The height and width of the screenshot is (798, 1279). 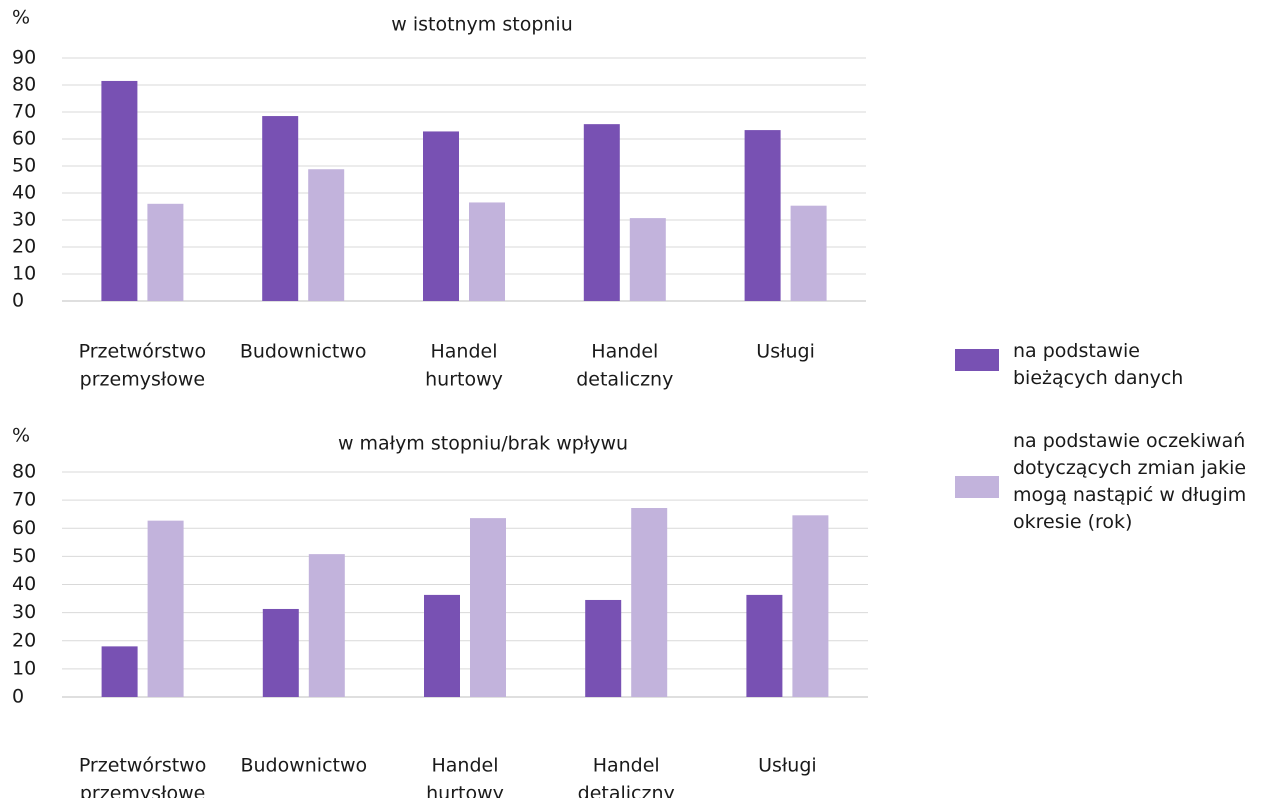 What do you see at coordinates (483, 444) in the screenshot?
I see `chart-title: w małym stopniu/brak wpływu` at bounding box center [483, 444].